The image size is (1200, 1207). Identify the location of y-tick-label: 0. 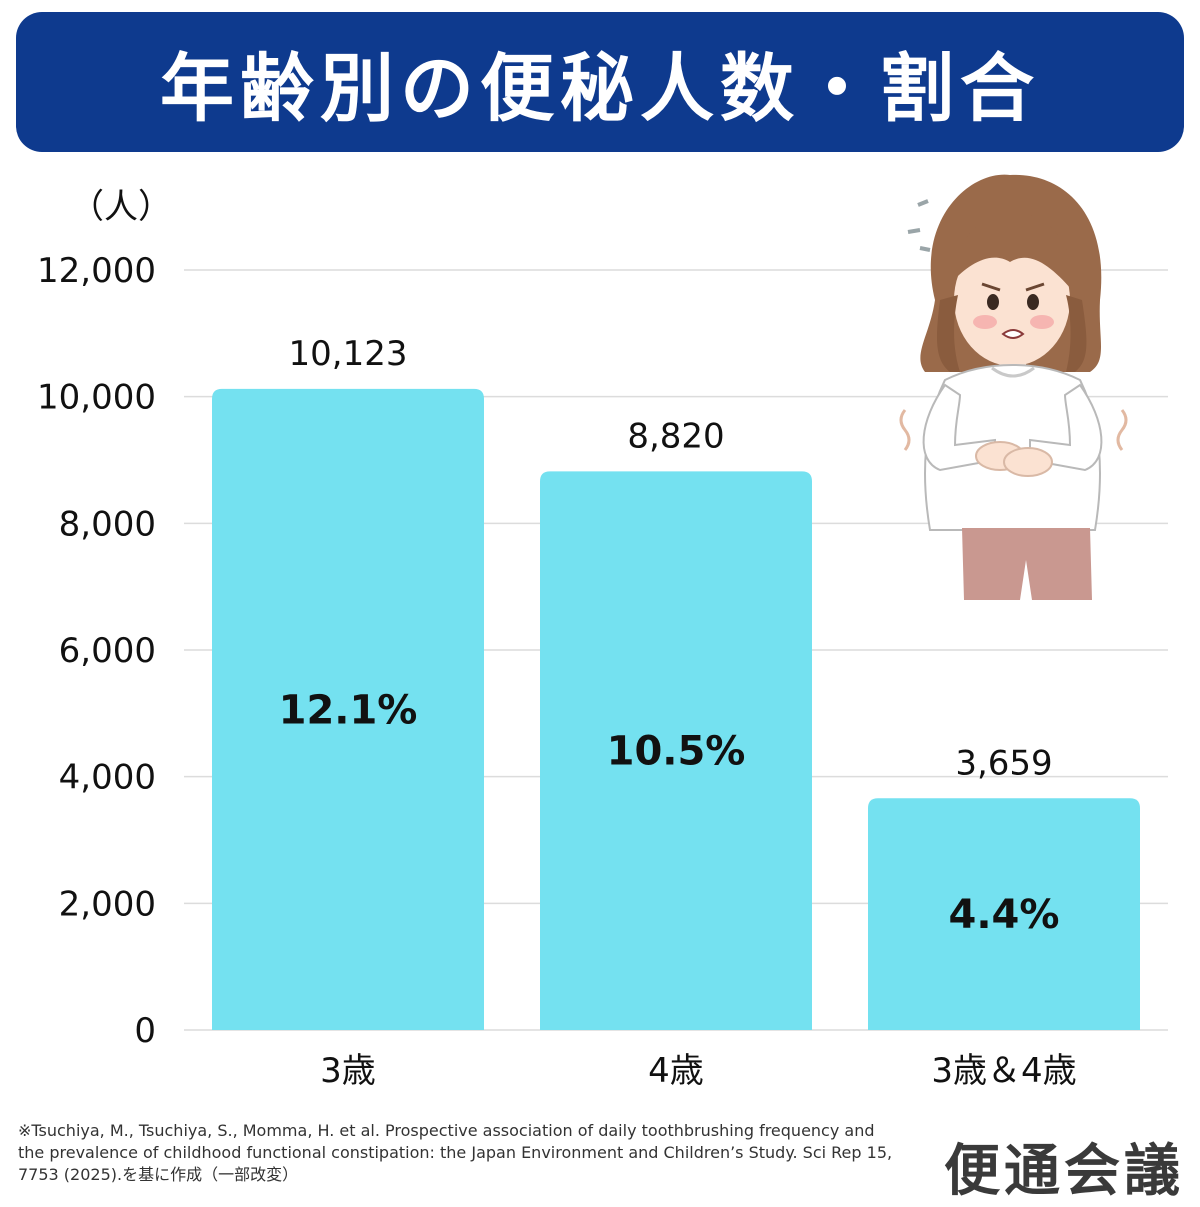
(145, 1031).